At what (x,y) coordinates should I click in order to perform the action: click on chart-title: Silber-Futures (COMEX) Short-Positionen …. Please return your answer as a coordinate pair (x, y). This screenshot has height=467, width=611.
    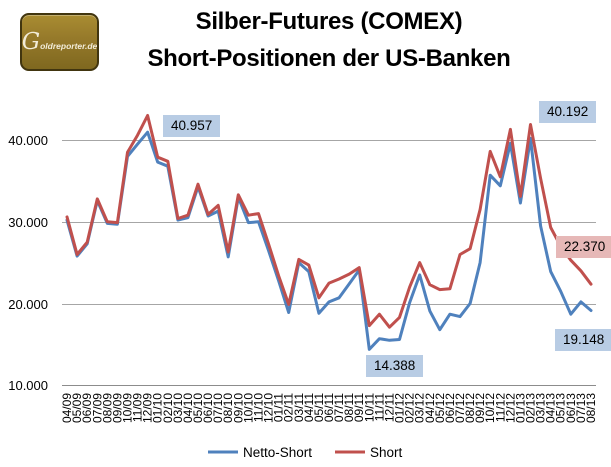
    Looking at the image, I should click on (329, 40).